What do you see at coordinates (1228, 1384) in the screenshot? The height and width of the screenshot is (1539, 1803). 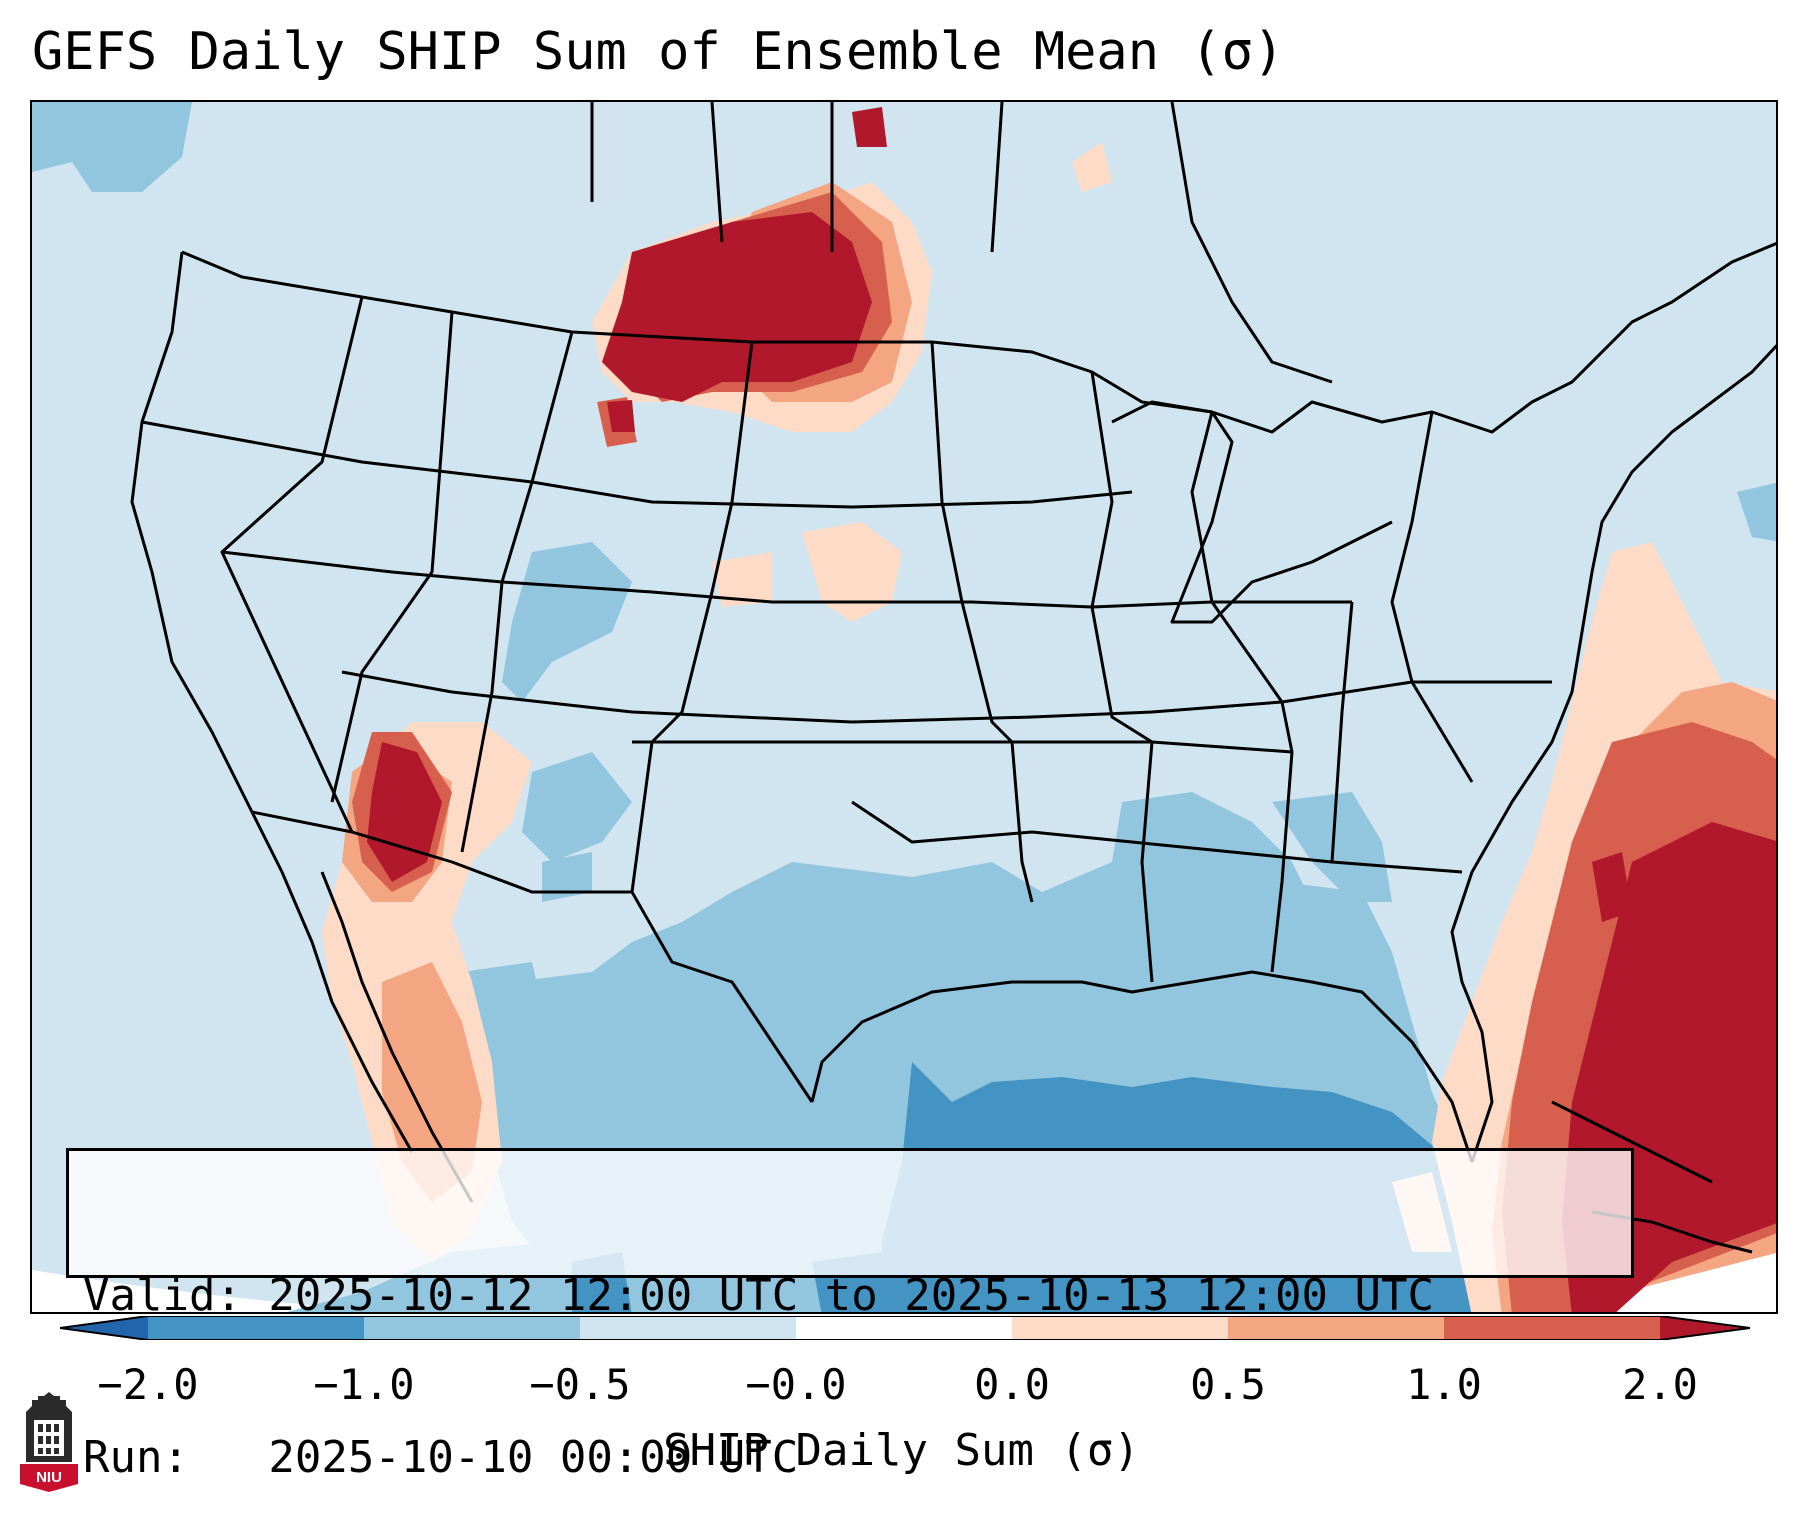 I see `colorbar-tick-label-5: 0.5` at bounding box center [1228, 1384].